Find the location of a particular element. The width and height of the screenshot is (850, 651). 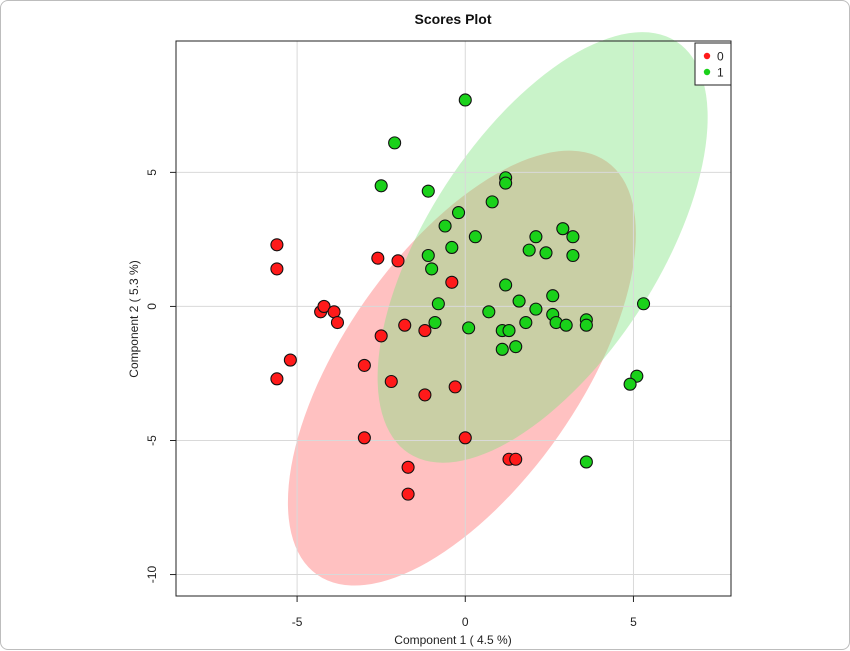

x-tick-label: 0 is located at coordinates (465, 622).